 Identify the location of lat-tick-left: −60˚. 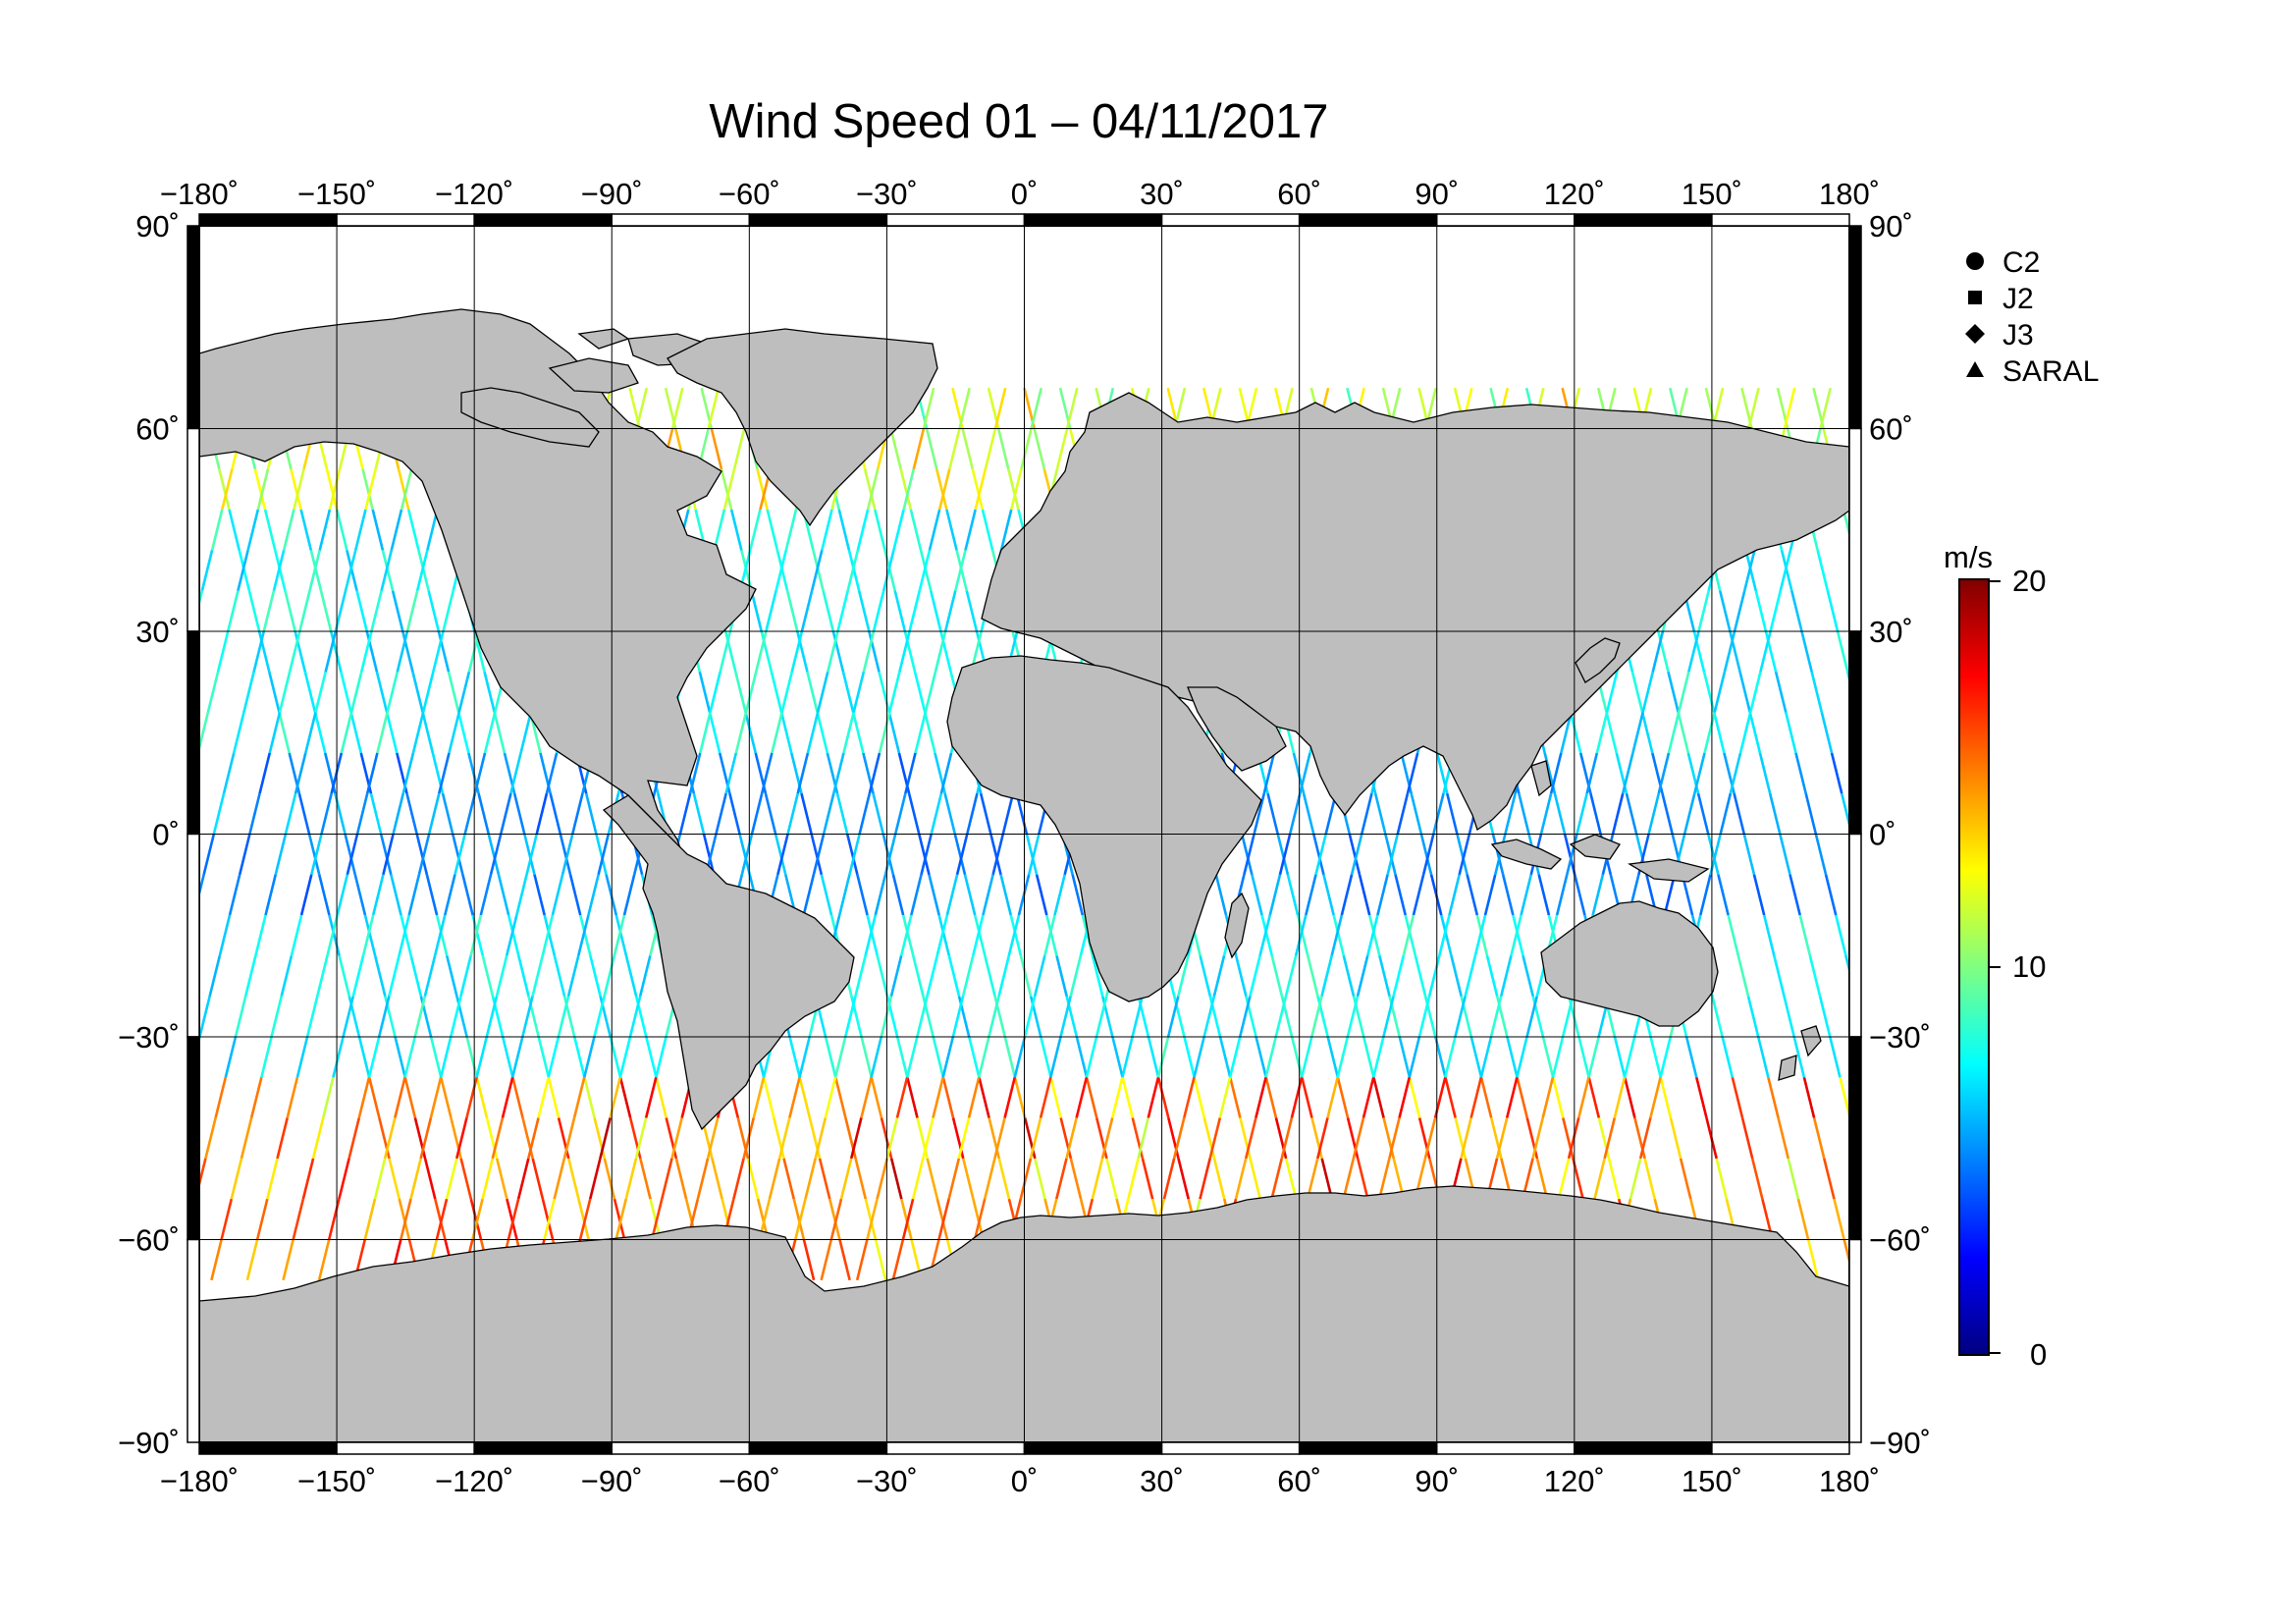
(149, 1240).